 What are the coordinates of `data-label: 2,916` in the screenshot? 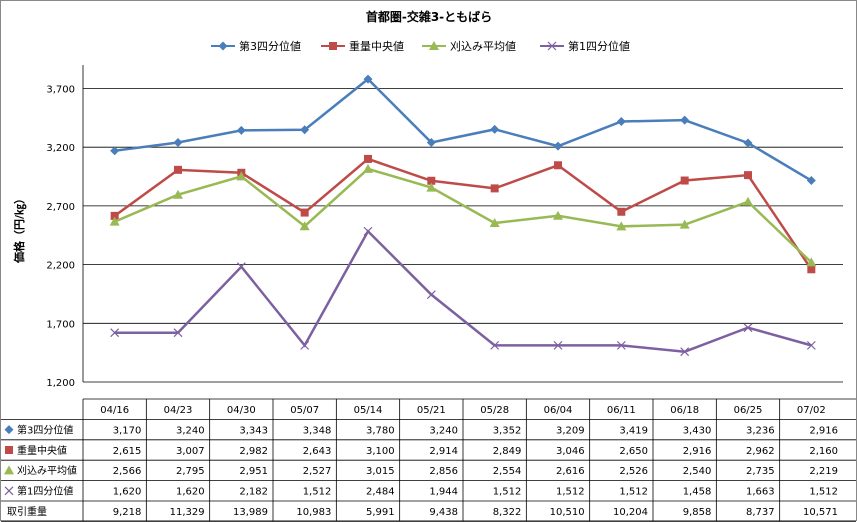 It's located at (697, 451).